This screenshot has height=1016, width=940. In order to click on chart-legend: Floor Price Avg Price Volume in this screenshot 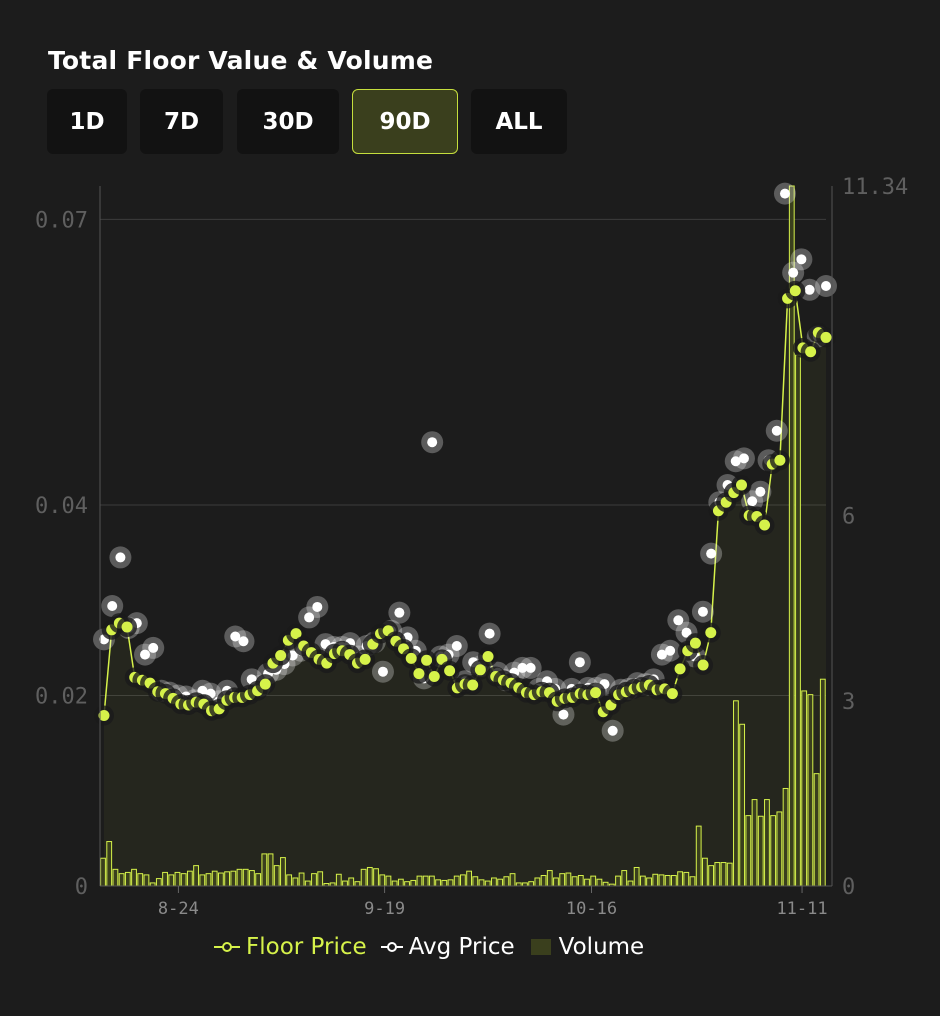, I will do `click(436, 947)`.